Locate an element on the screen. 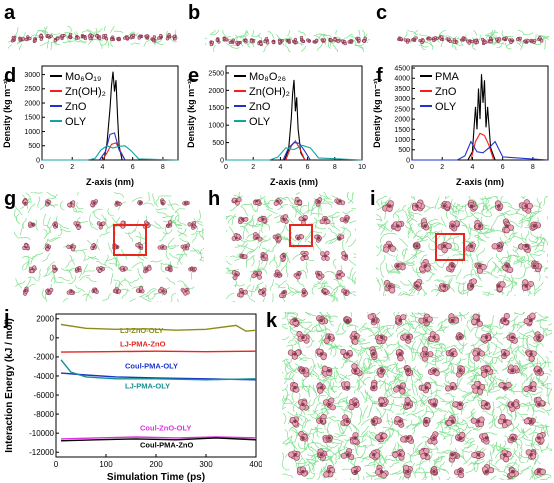 This screenshot has height=483, width=554. y-tick-label: 2500 is located at coordinates (32, 89).